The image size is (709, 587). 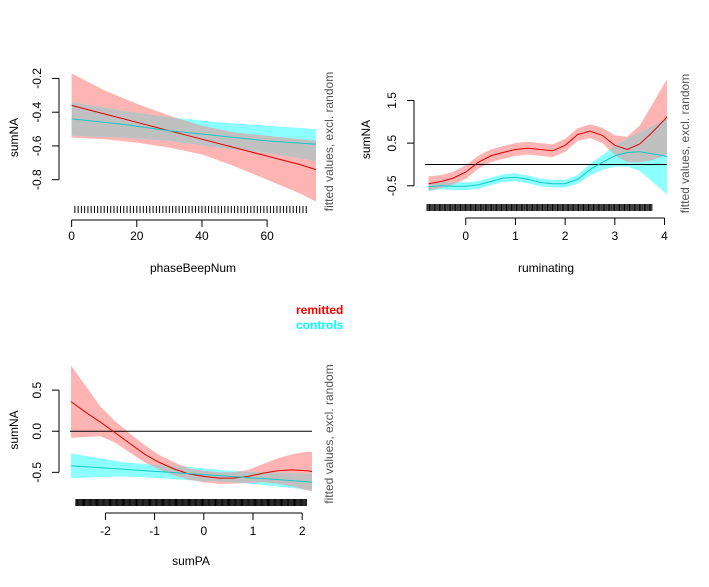 What do you see at coordinates (37, 431) in the screenshot?
I see `y-tick-label: 0.0` at bounding box center [37, 431].